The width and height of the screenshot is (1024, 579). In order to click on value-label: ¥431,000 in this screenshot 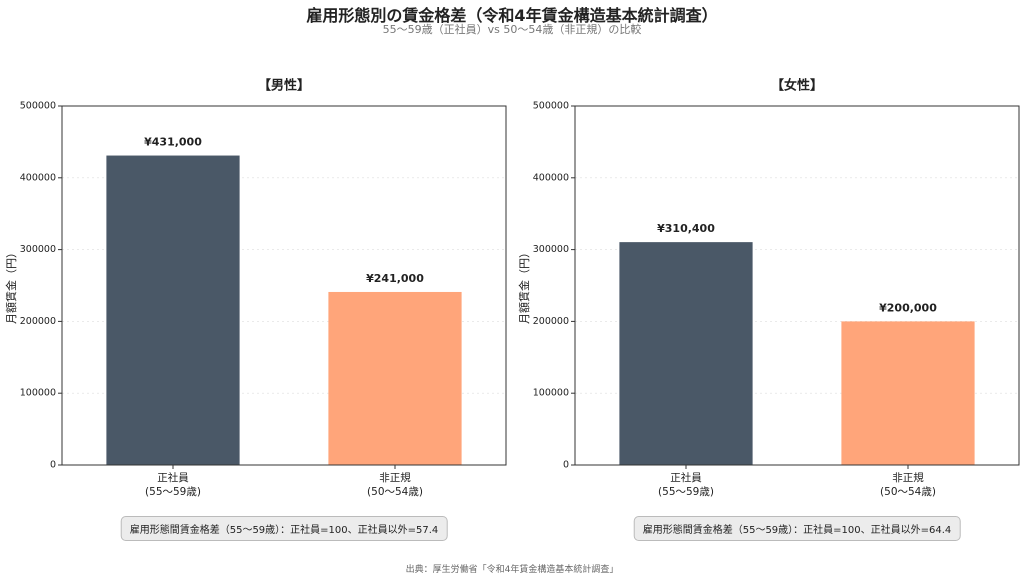, I will do `click(173, 142)`.